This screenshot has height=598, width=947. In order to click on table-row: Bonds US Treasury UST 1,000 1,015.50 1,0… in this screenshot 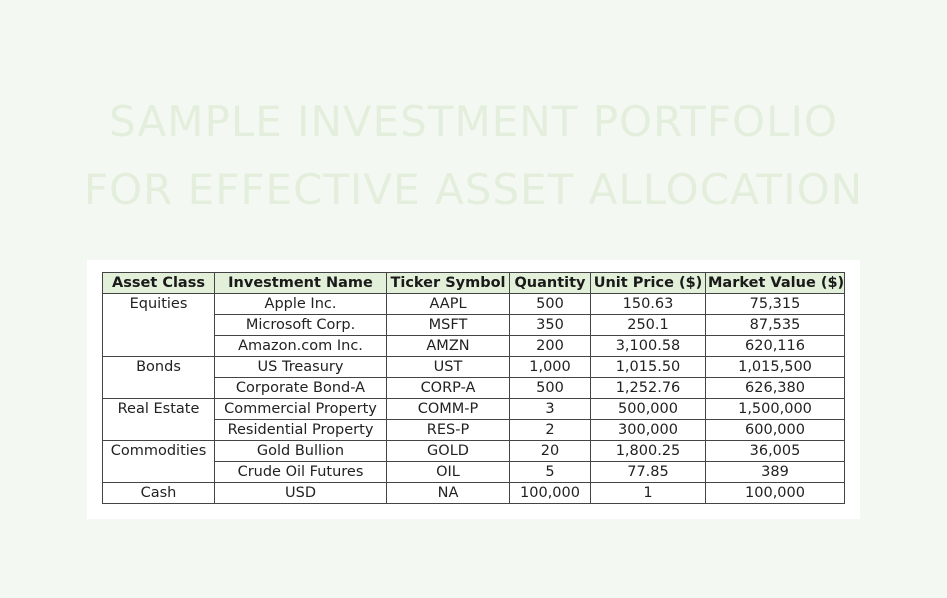, I will do `click(473, 367)`.